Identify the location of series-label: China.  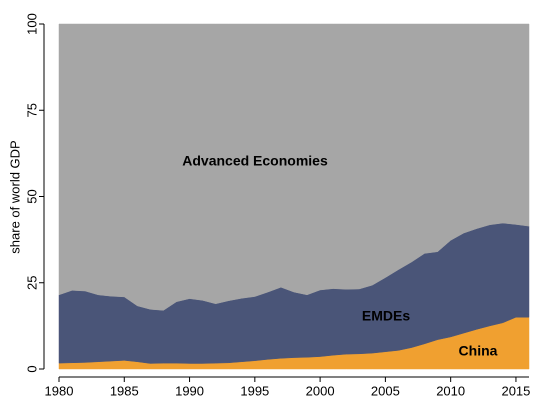
(478, 351).